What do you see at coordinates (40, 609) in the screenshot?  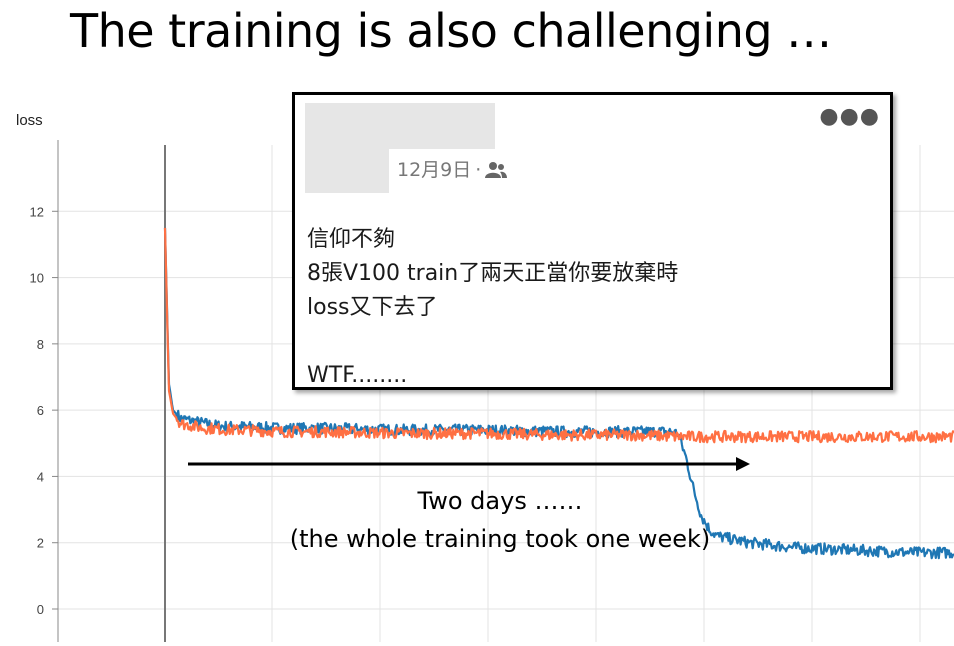 I see `y-tick-label: 0` at bounding box center [40, 609].